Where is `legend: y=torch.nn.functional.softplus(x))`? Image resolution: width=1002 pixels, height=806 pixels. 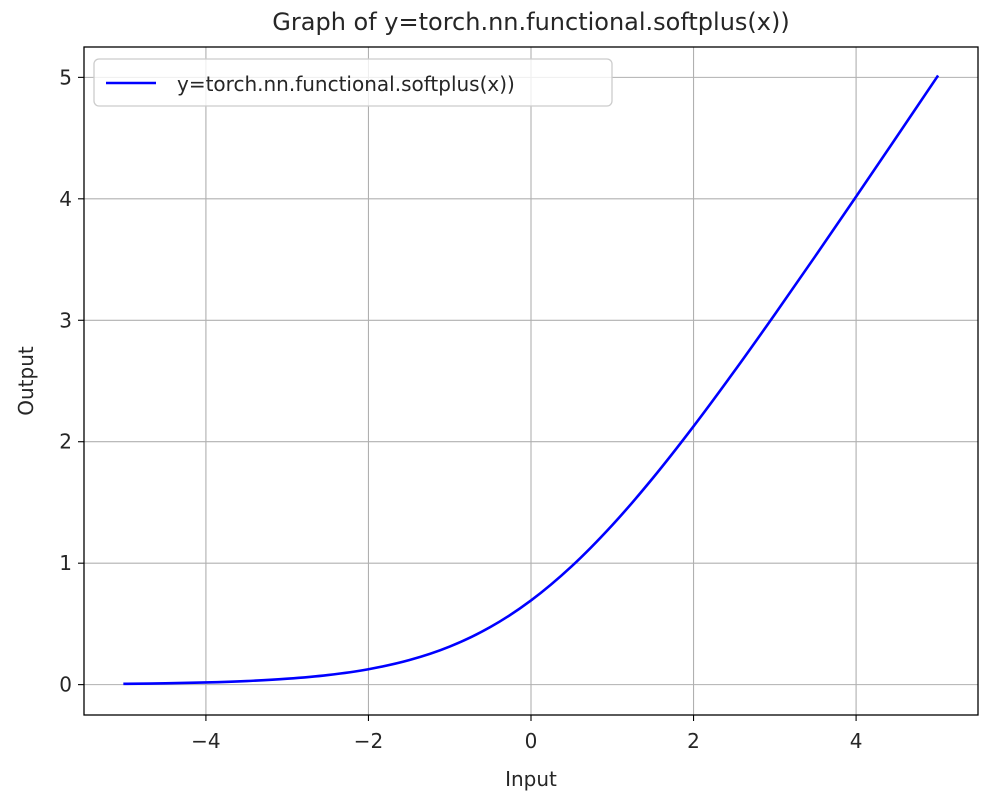 legend: y=torch.nn.functional.softplus(x)) is located at coordinates (353, 82).